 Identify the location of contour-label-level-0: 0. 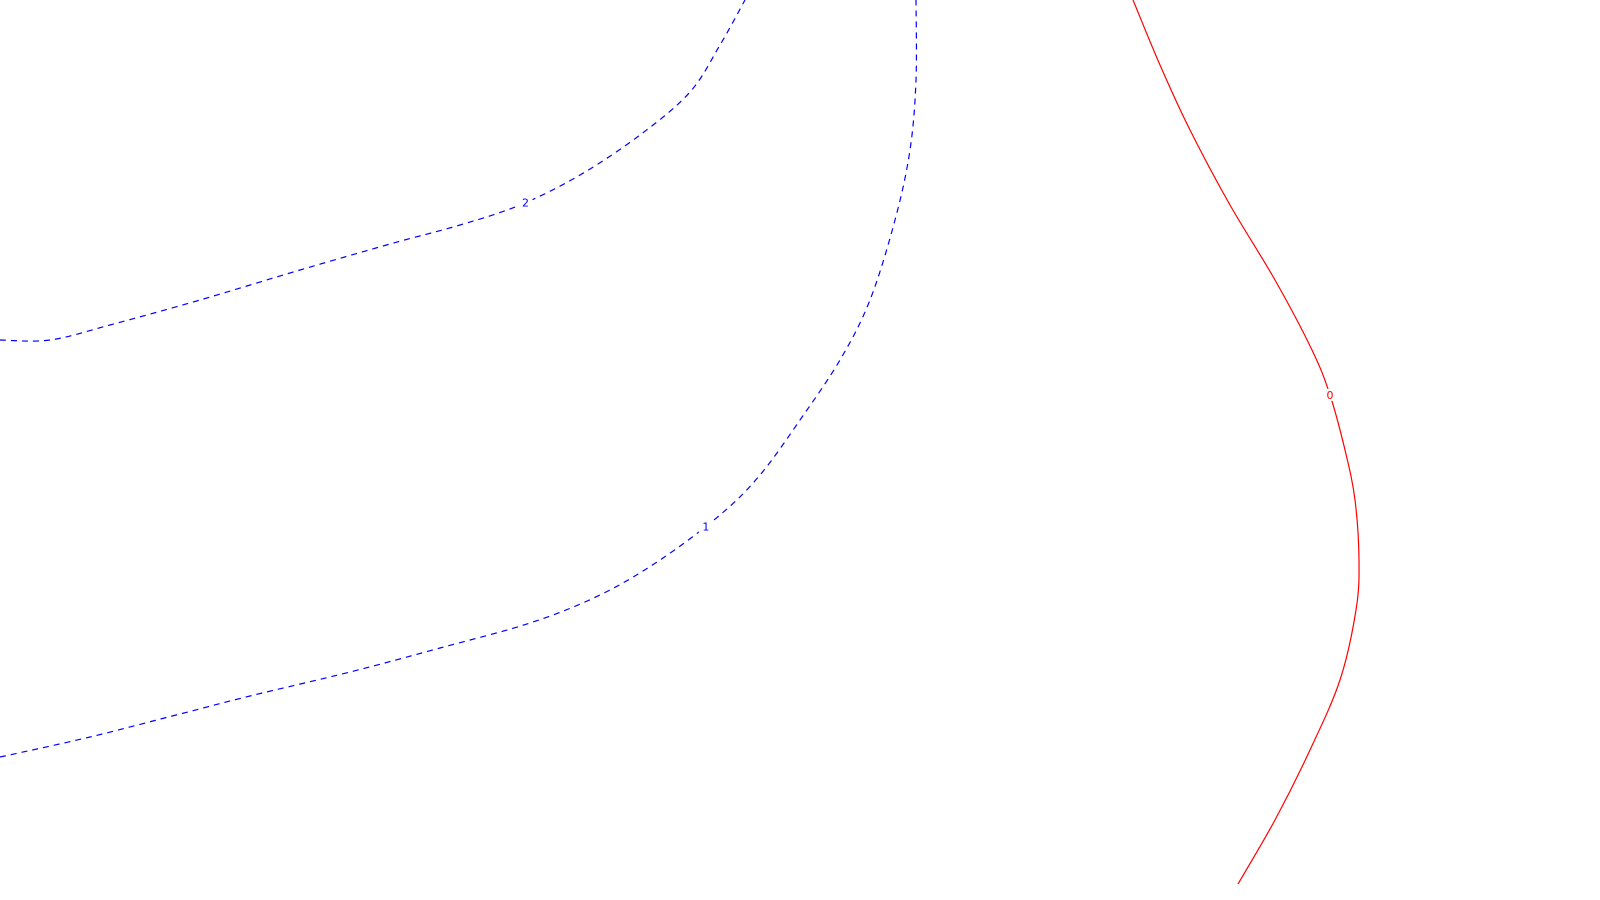
(1329, 395).